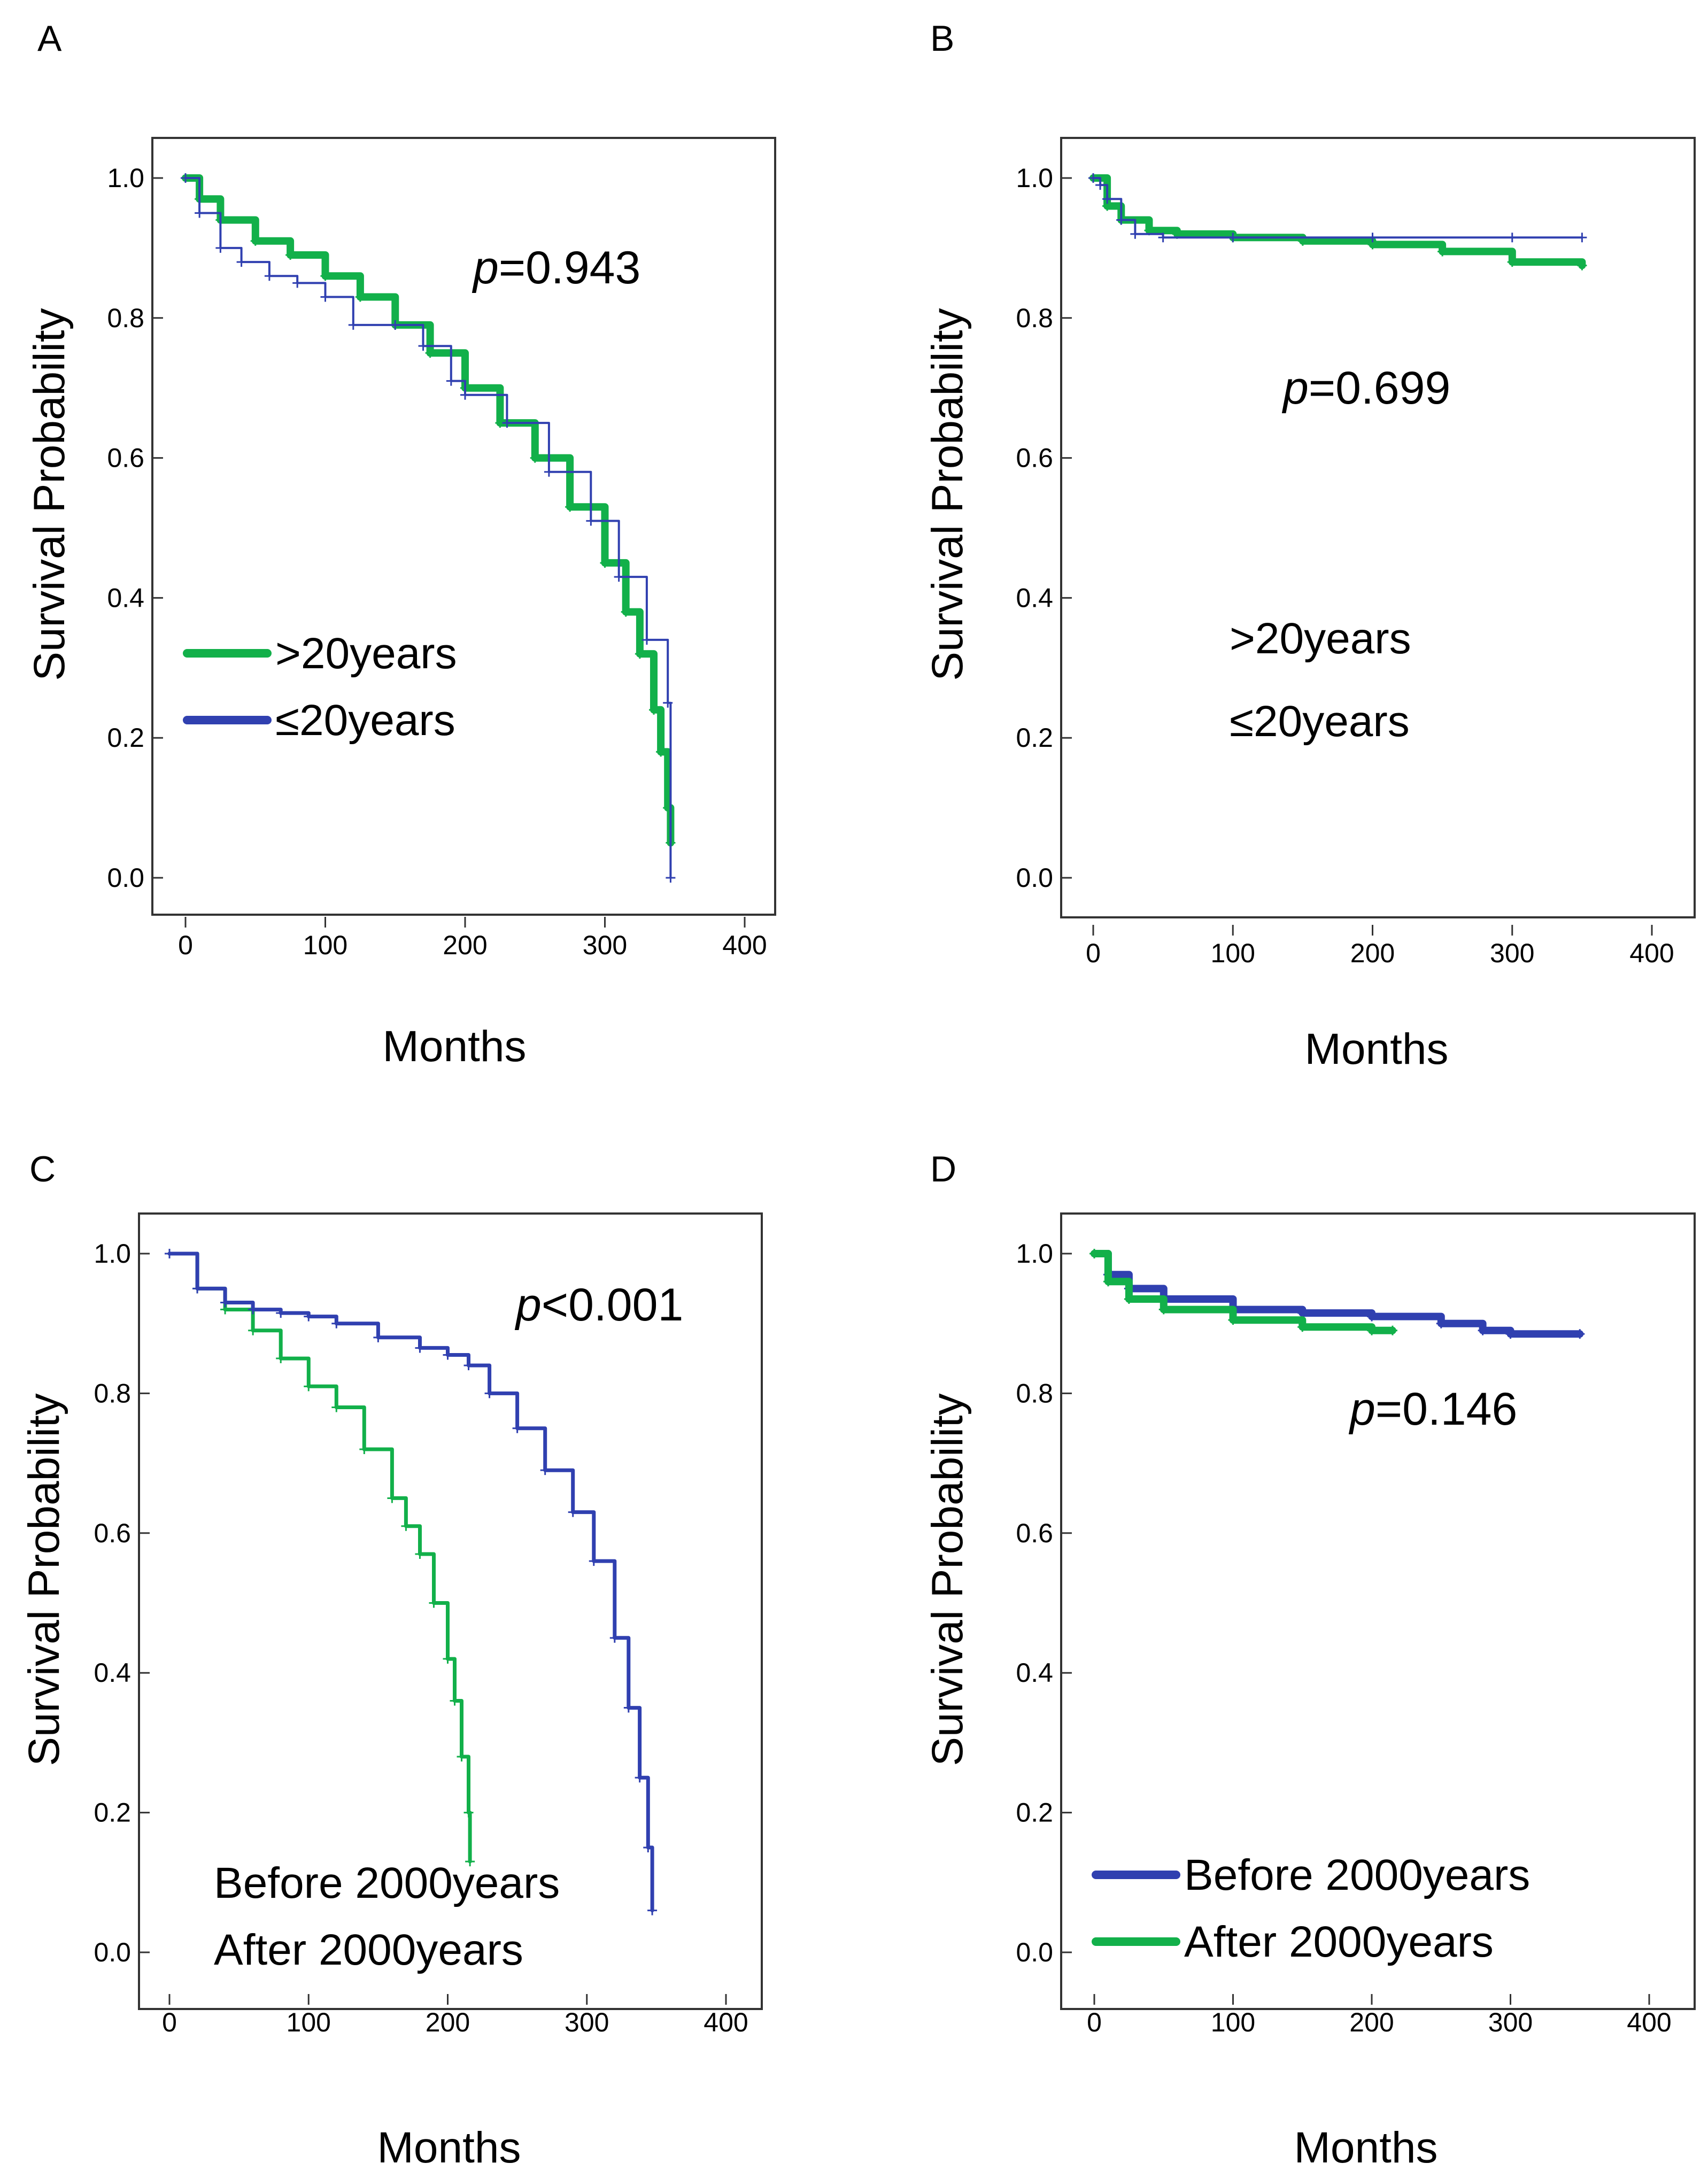 The image size is (1708, 2179). I want to click on panel-c-y-tick-label: 0.0, so click(112, 1952).